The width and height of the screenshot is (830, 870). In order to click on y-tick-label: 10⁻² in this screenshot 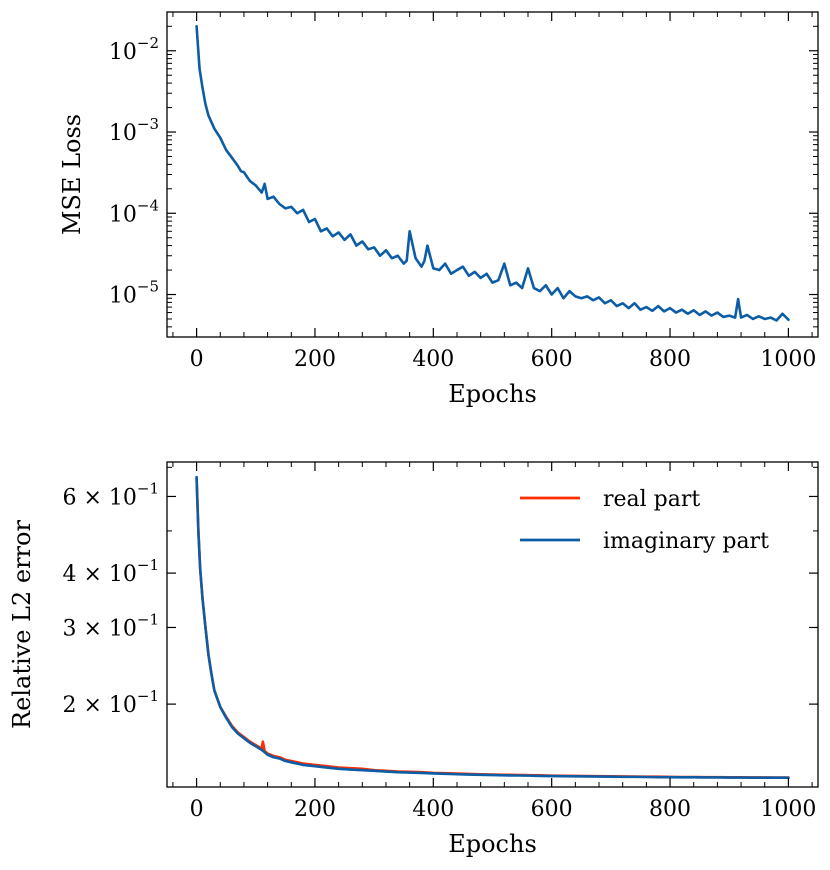, I will do `click(134, 49)`.